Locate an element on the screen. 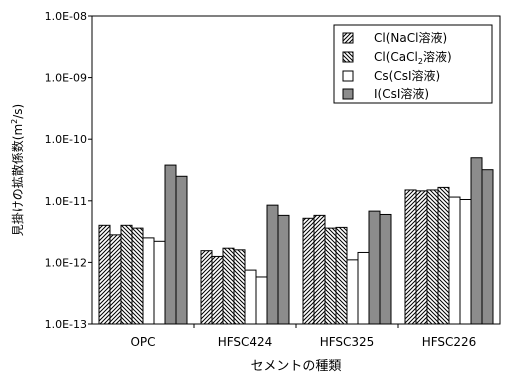  x-tick-label: HFSC226 is located at coordinates (449, 342).